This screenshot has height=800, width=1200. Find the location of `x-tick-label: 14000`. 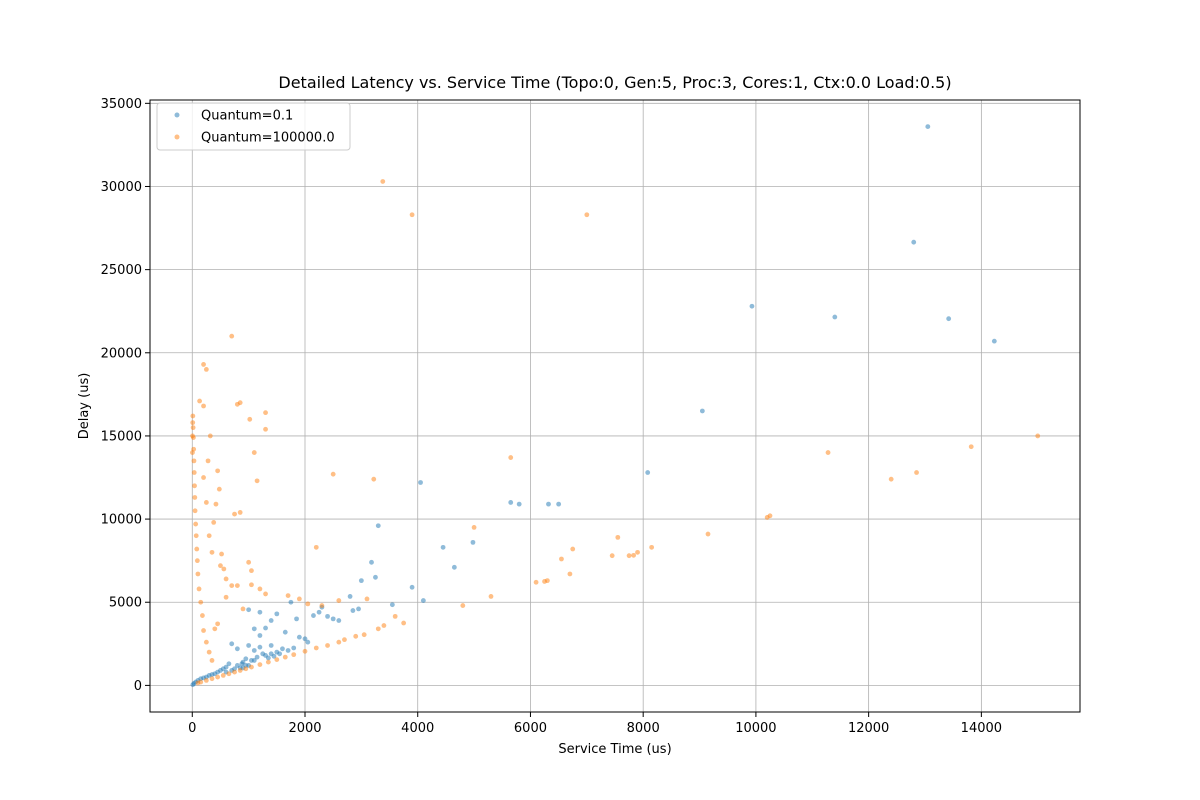

x-tick-label: 14000 is located at coordinates (981, 728).